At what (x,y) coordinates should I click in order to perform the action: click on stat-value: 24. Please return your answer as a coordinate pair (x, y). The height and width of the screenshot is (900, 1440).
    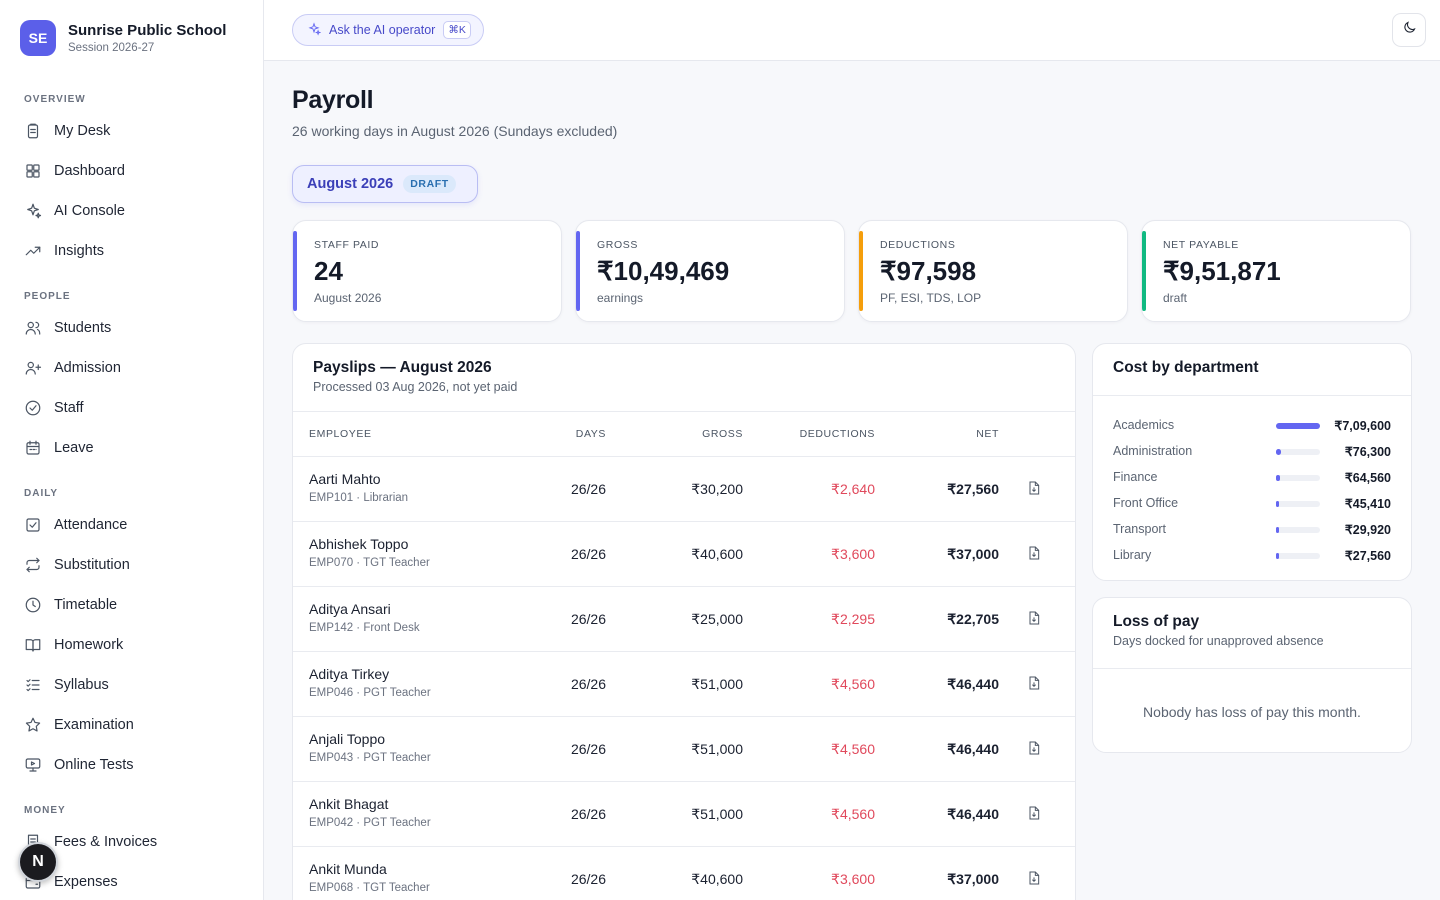
    Looking at the image, I should click on (328, 271).